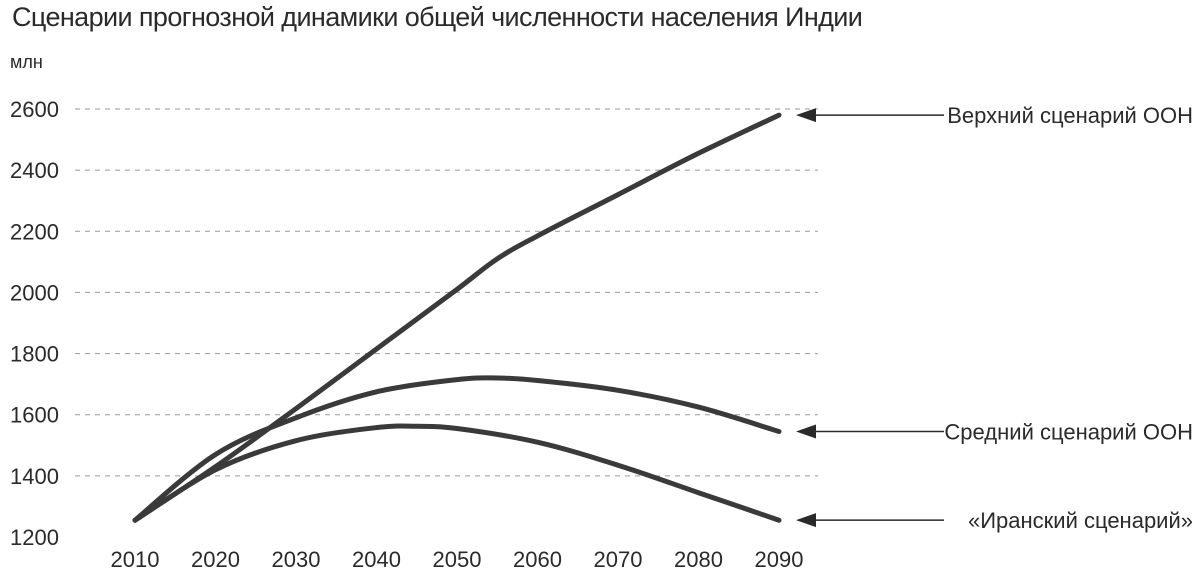  I want to click on y-tick-label: 1200, so click(34, 537).